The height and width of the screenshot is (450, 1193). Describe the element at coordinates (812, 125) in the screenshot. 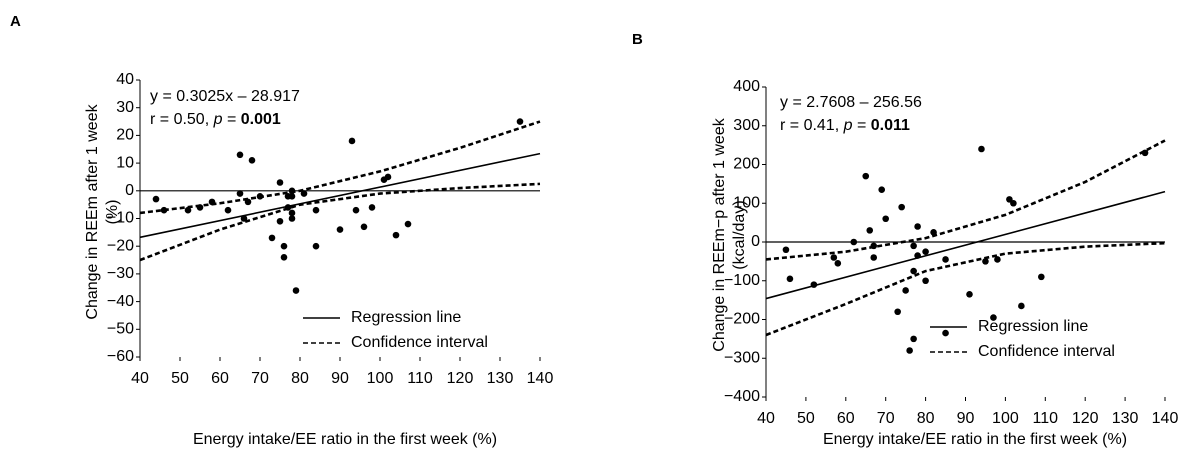

I see `r-value: r = 0.41,` at that location.